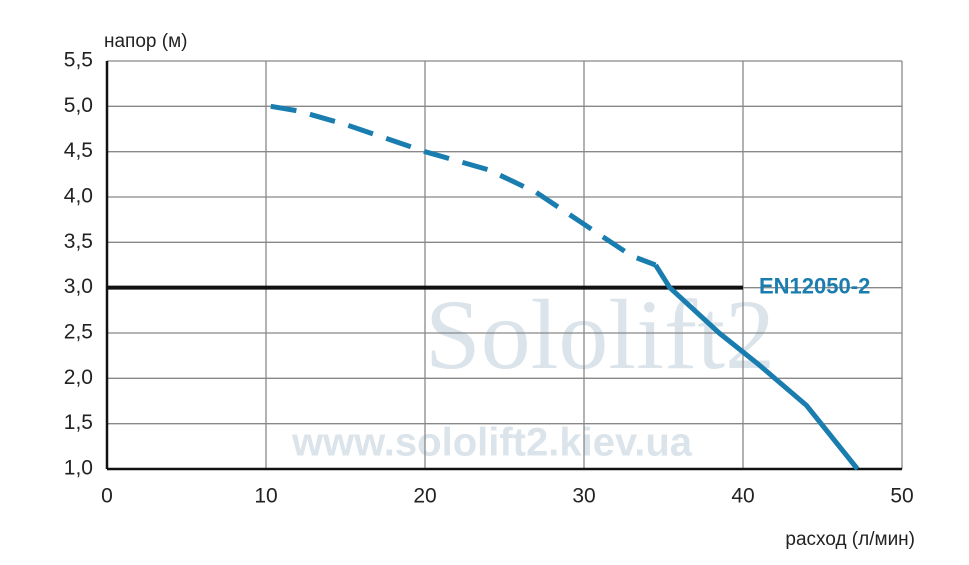 Image resolution: width=969 pixels, height=565 pixels. I want to click on y-tick-label: 1,5, so click(78, 422).